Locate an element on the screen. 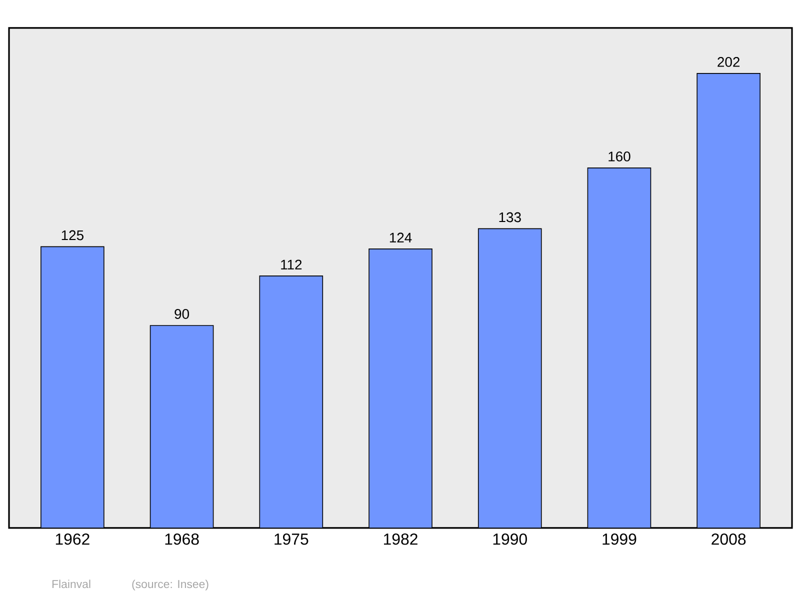 This screenshot has height=598, width=800. x-tick-label: 1999 is located at coordinates (619, 539).